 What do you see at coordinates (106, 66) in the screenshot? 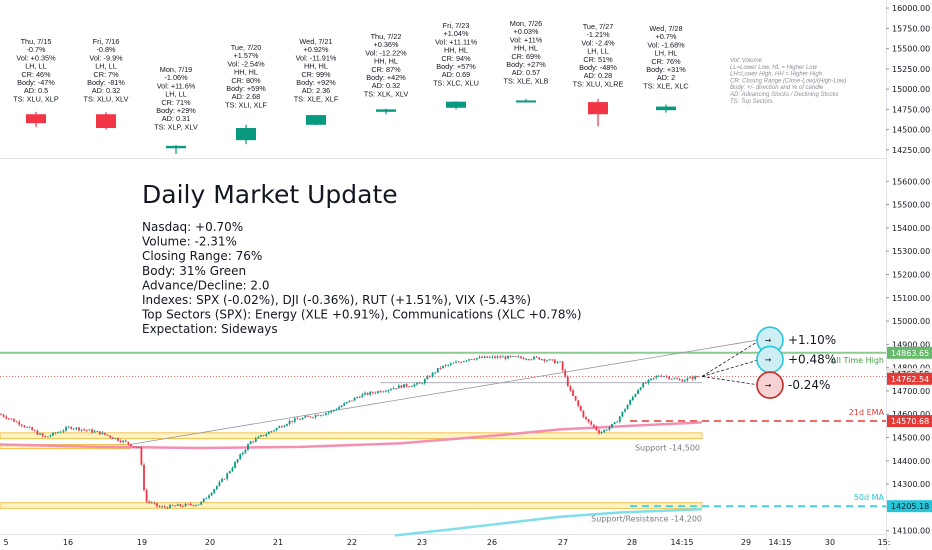
I see `candle-annotation-line: LH, LL` at bounding box center [106, 66].